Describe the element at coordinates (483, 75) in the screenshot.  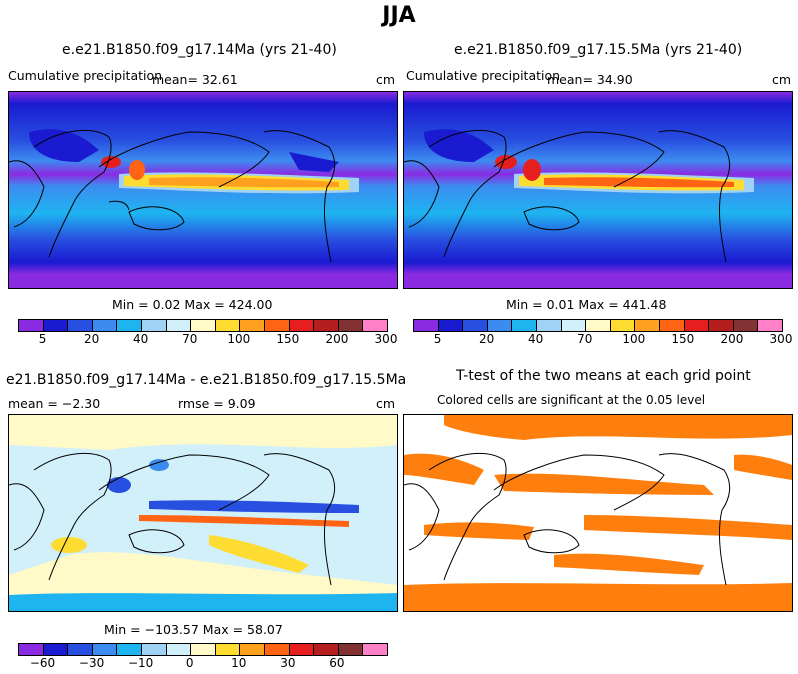
I see `panel2-field: Cumulative precipitation` at that location.